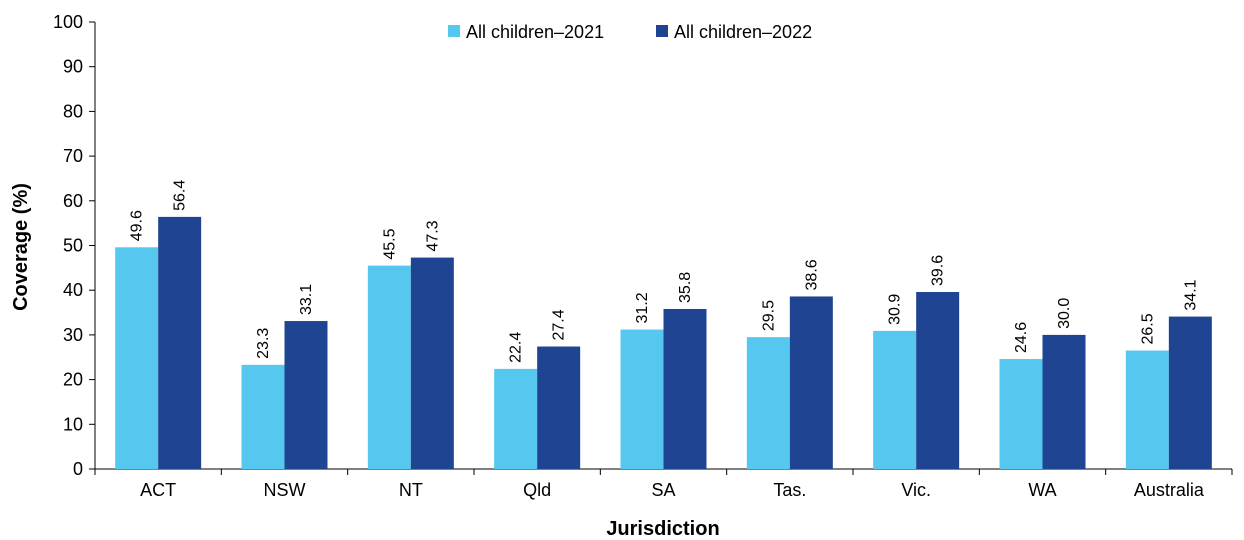 The image size is (1244, 540). What do you see at coordinates (916, 490) in the screenshot?
I see `x-tick-label: Vic.` at bounding box center [916, 490].